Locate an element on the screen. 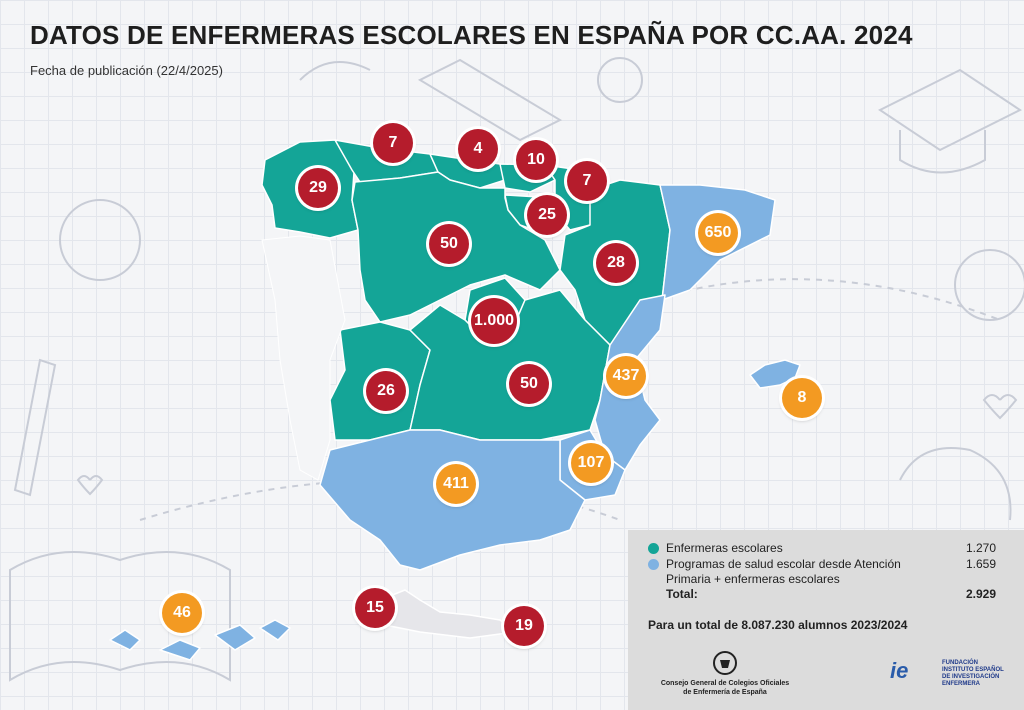  badge-extremadura: 26 is located at coordinates (386, 391).